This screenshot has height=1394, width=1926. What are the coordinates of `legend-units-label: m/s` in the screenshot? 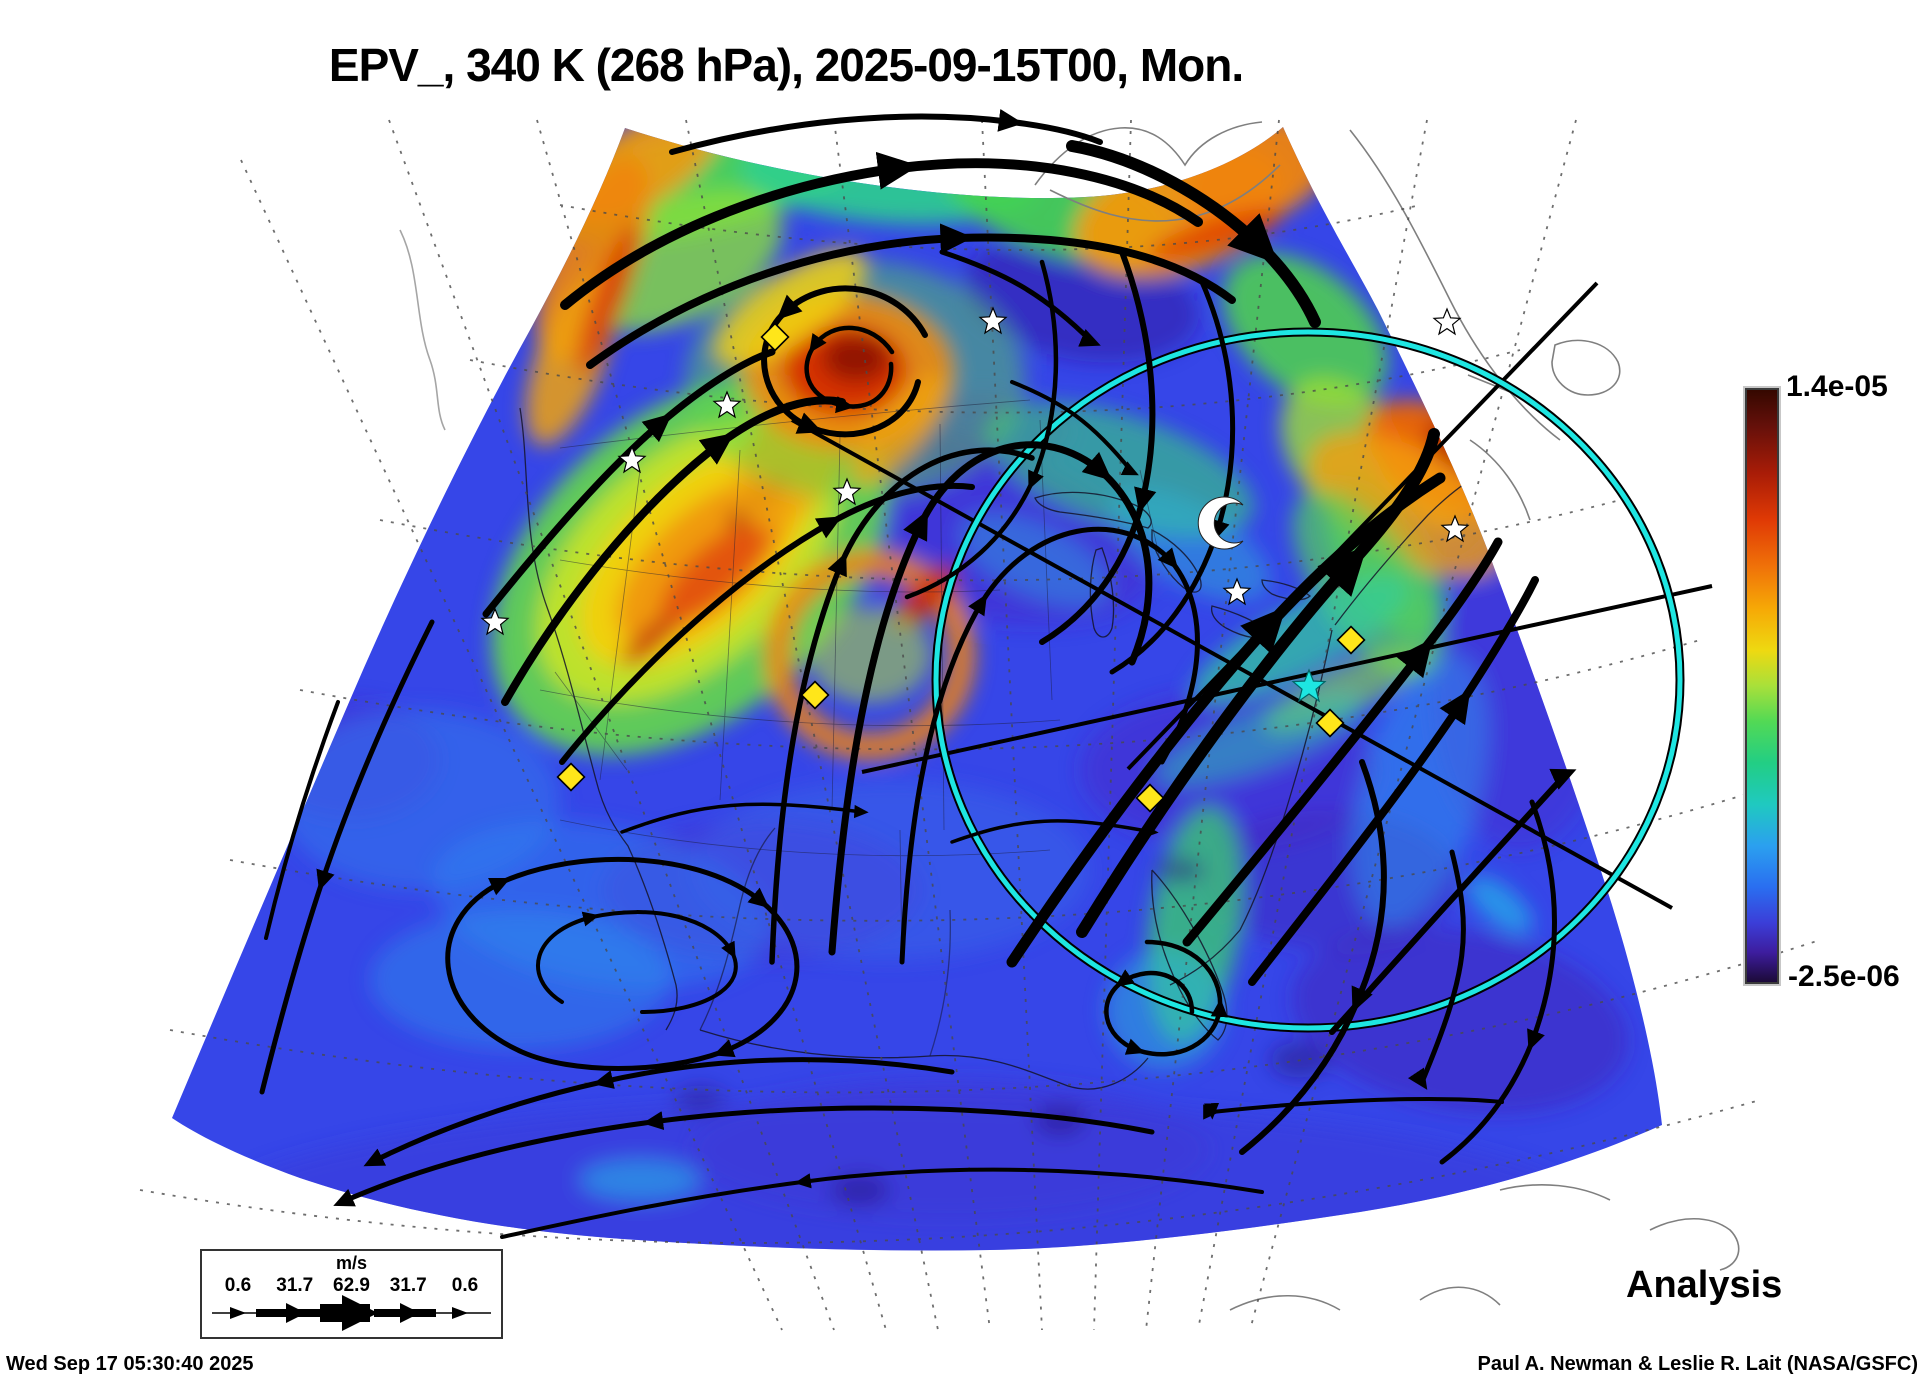 It's located at (351, 1263).